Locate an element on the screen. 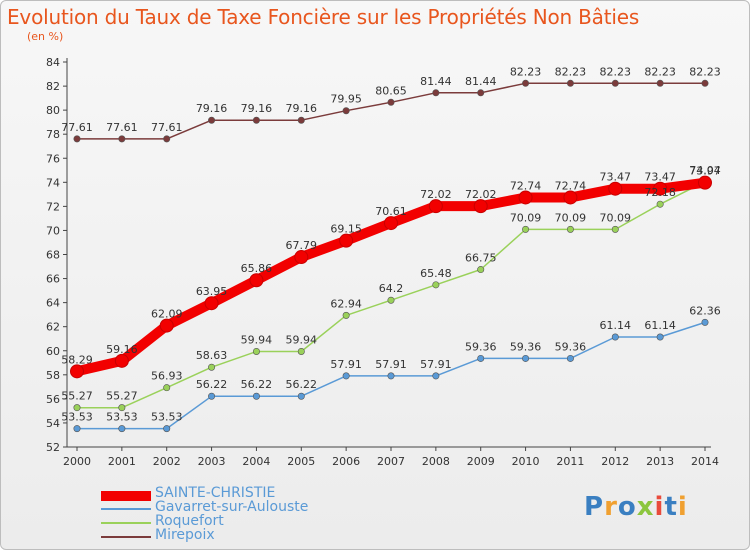 Image resolution: width=750 pixels, height=550 pixels. y-tick-label: 56 is located at coordinates (53, 399).